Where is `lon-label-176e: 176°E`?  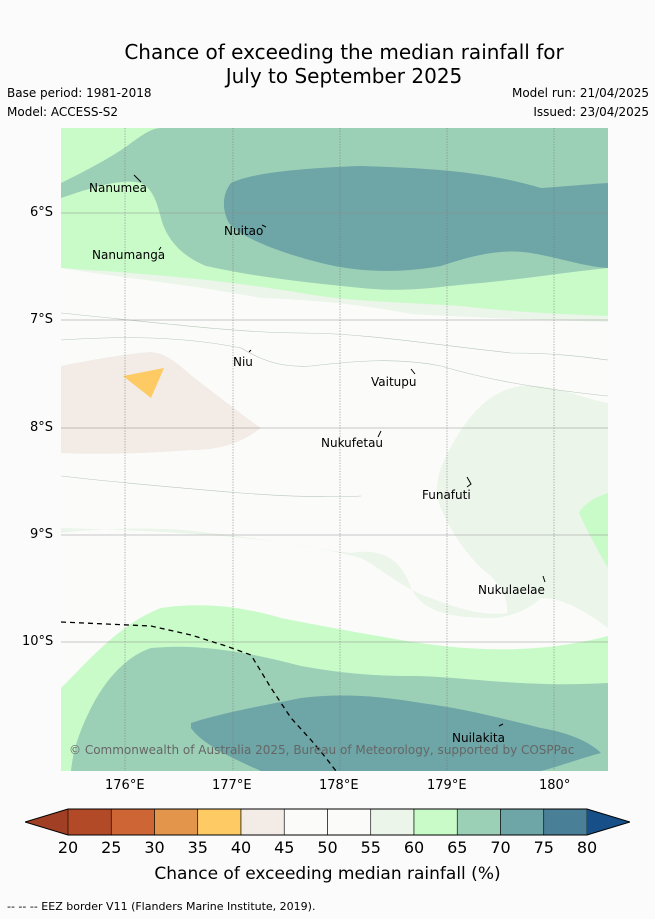
lon-label-176e: 176°E is located at coordinates (125, 785).